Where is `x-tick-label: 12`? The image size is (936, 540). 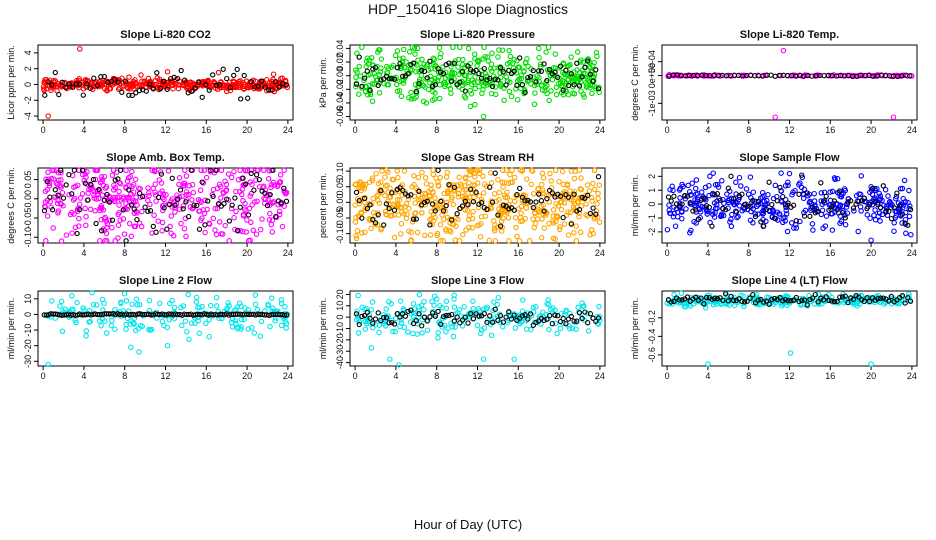
x-tick-label: 12 is located at coordinates (477, 130).